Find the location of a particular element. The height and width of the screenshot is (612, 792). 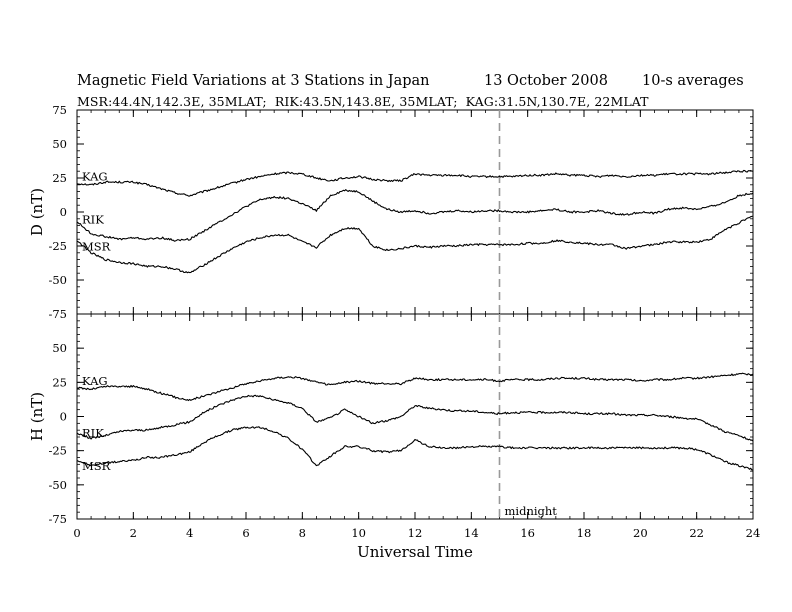

series-label-rik-h: RIK is located at coordinates (93, 433).